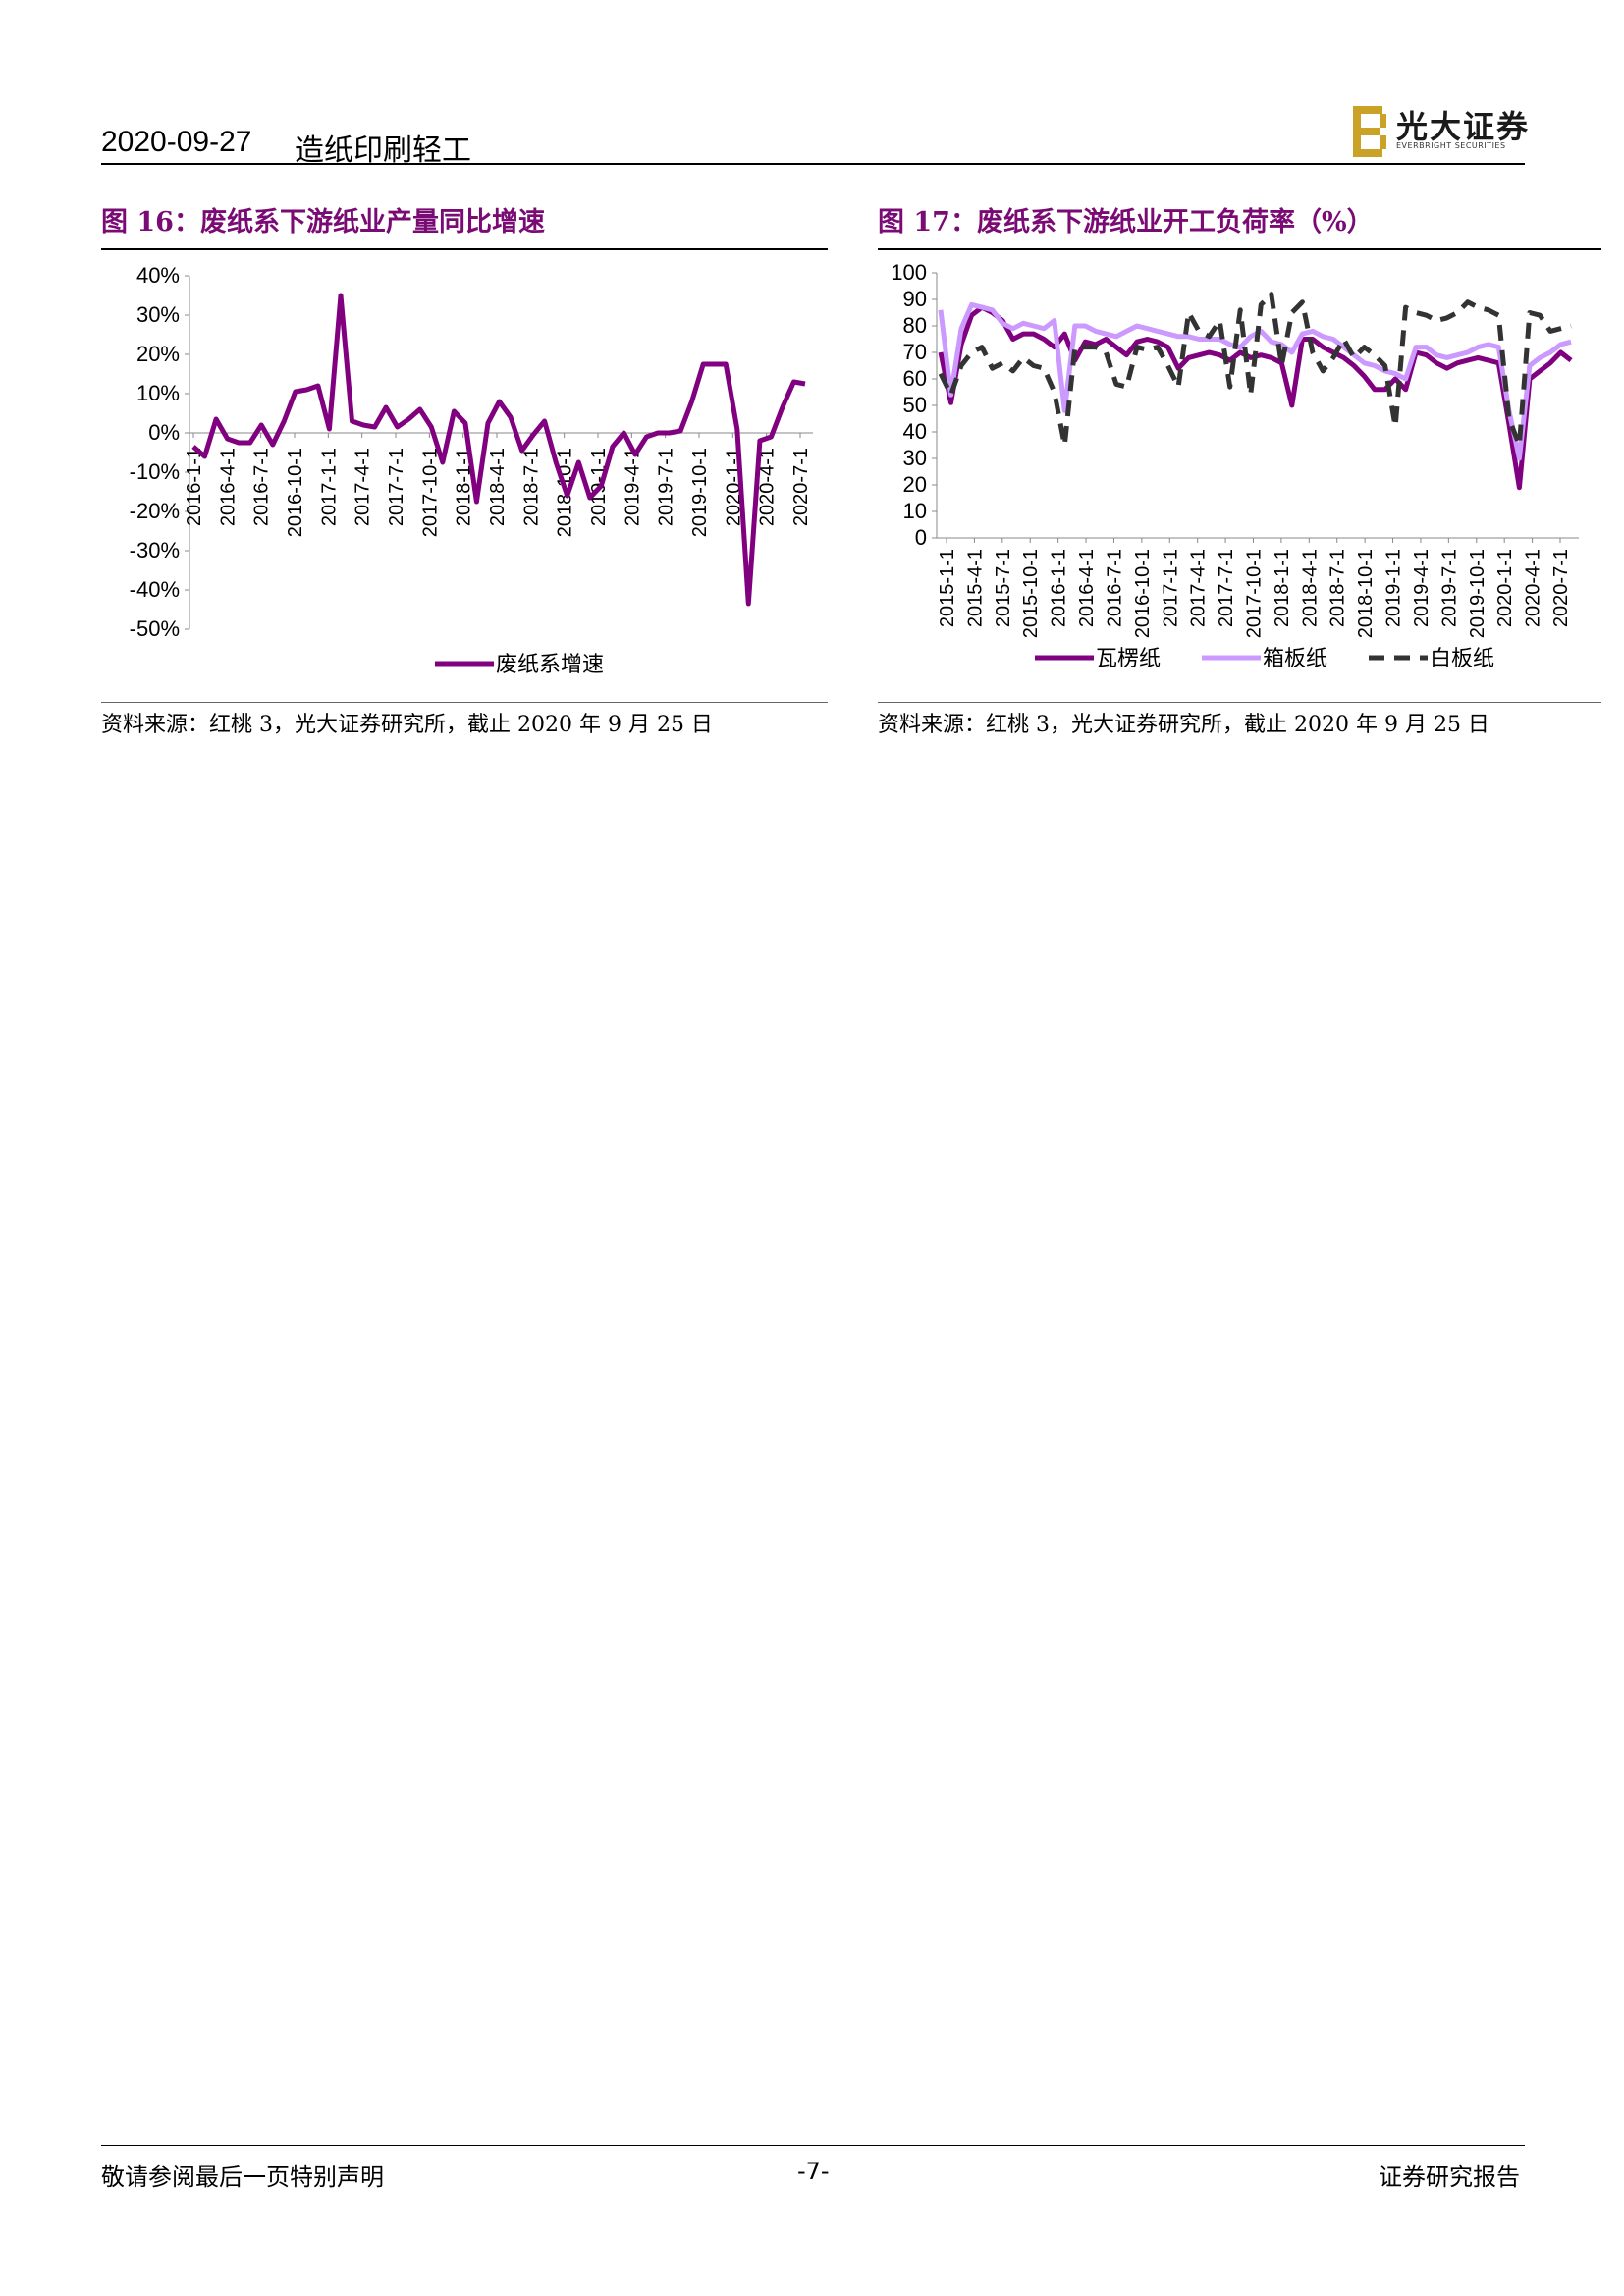  Describe the element at coordinates (1295, 658) in the screenshot. I see `chart17-legend-label-2: 箱板纸` at that location.